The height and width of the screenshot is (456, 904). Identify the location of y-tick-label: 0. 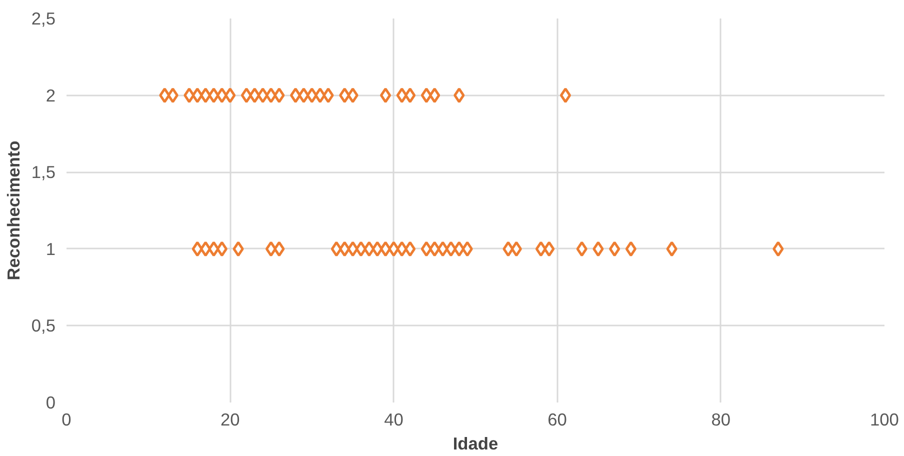
(51, 402).